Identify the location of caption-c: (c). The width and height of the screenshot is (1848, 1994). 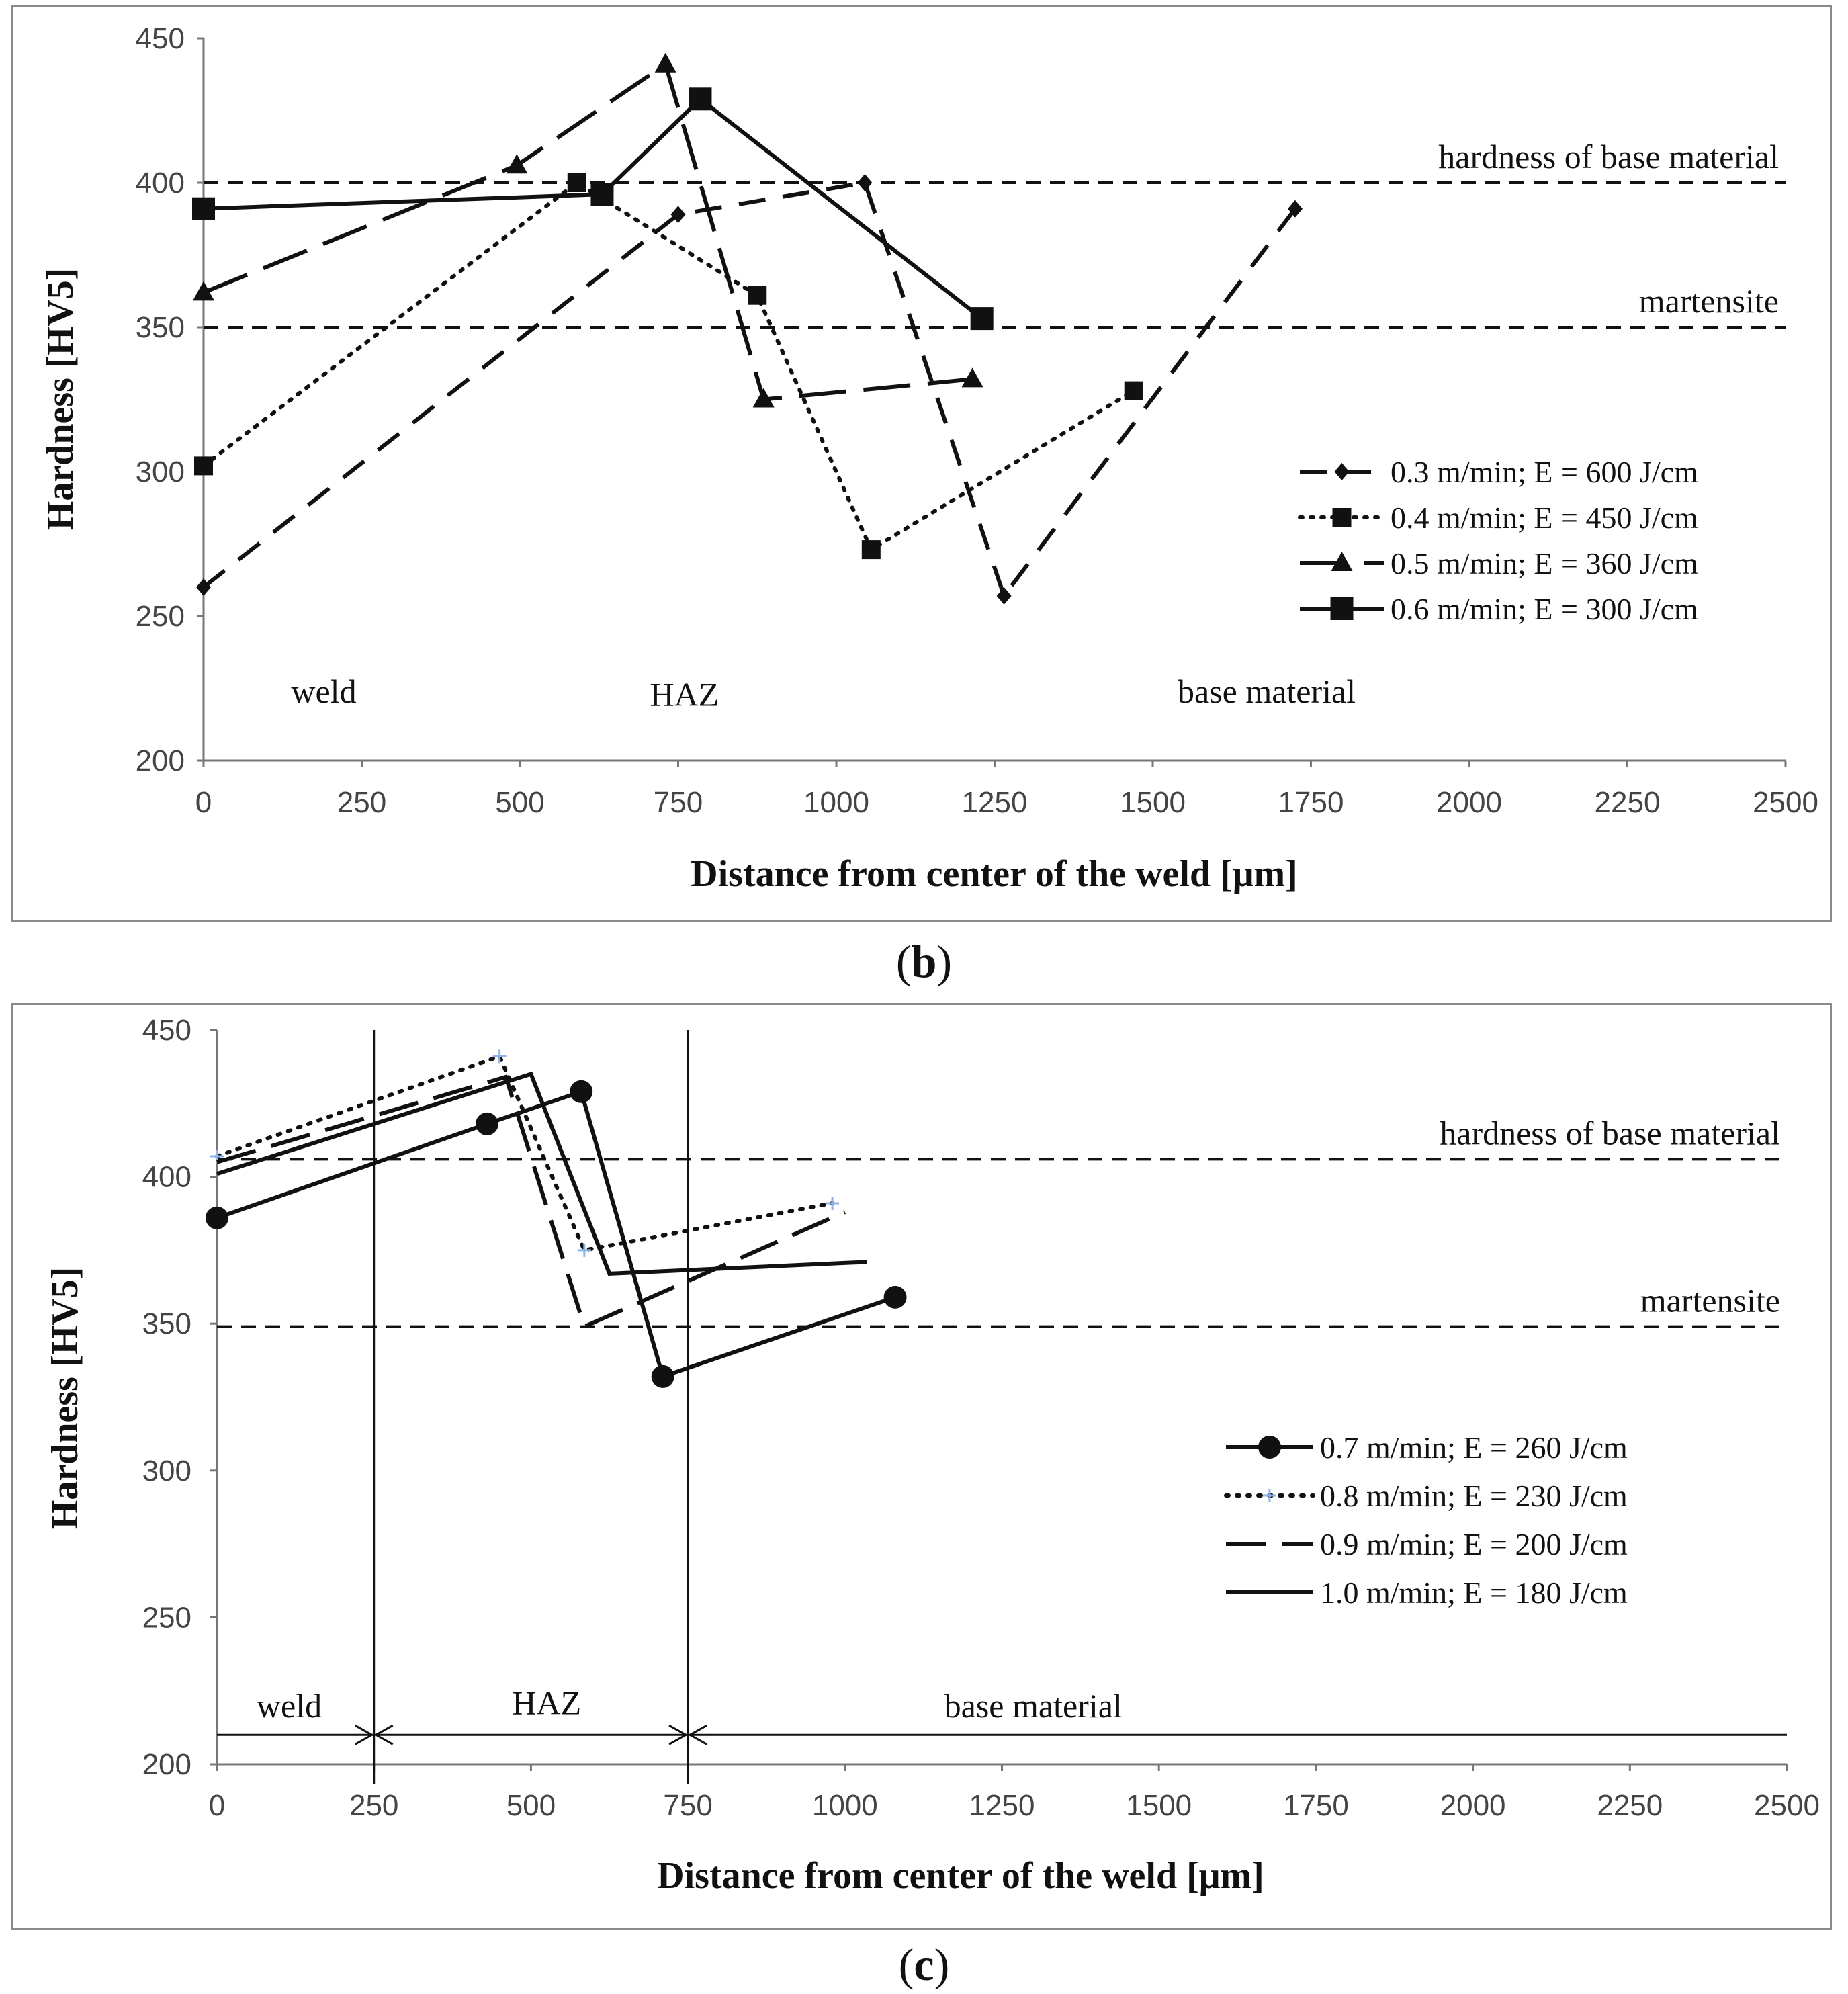
(924, 1964).